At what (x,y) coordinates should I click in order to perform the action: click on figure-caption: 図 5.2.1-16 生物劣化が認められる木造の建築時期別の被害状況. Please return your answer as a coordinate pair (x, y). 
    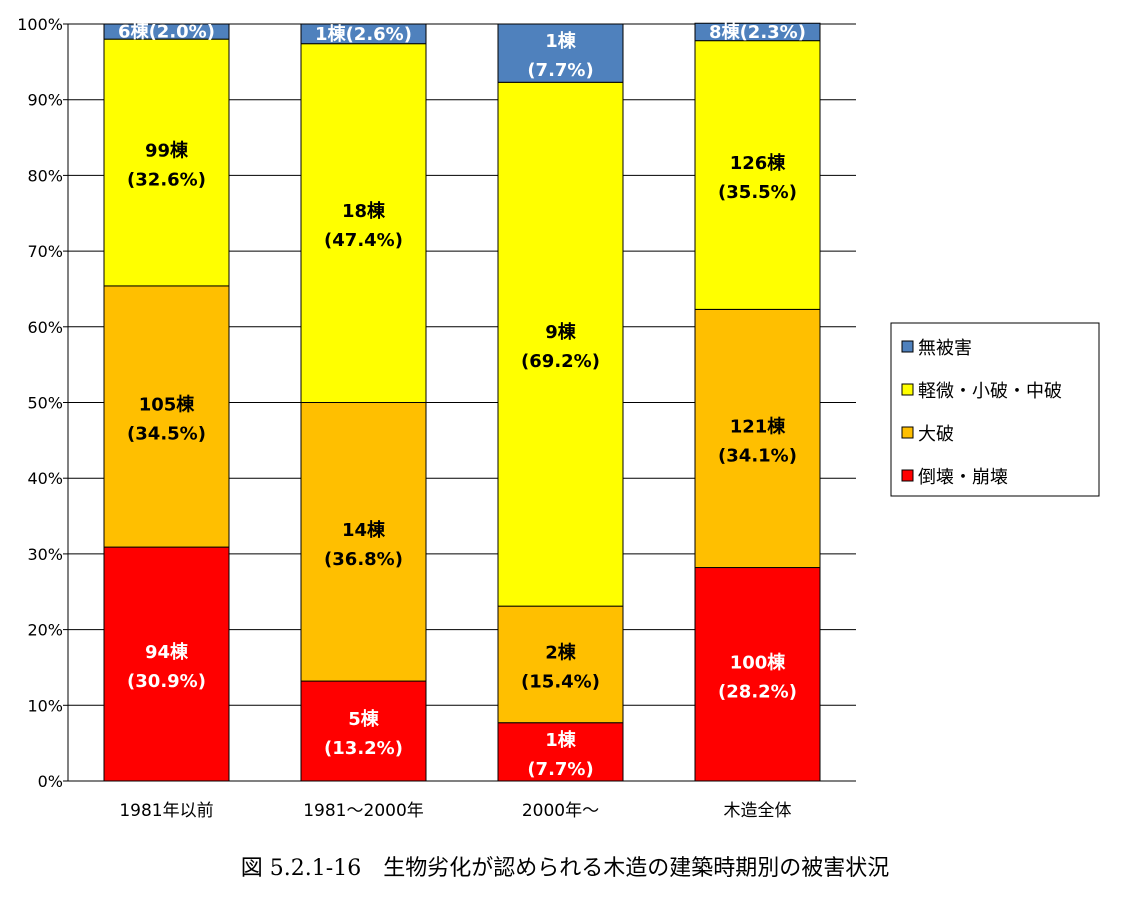
    Looking at the image, I should click on (565, 868).